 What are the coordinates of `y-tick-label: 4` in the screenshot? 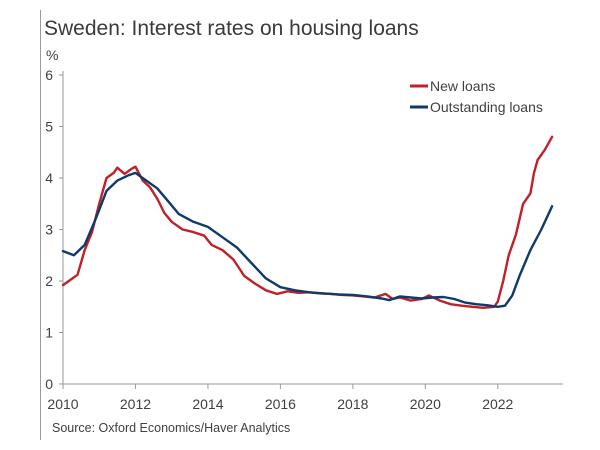 It's located at (49, 178).